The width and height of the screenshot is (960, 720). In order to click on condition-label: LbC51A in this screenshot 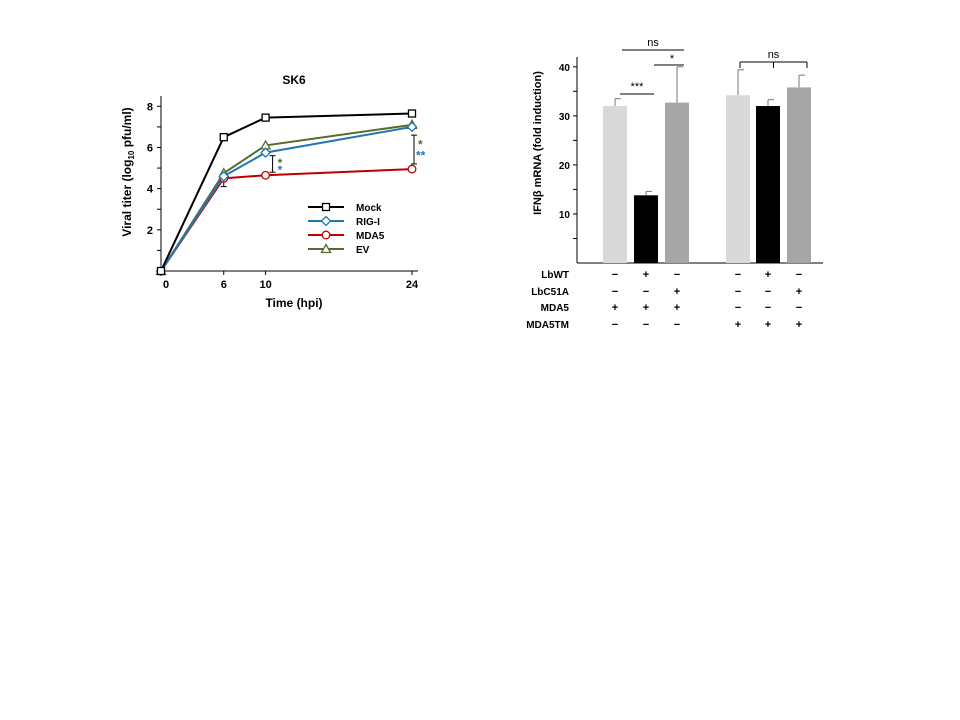, I will do `click(550, 292)`.